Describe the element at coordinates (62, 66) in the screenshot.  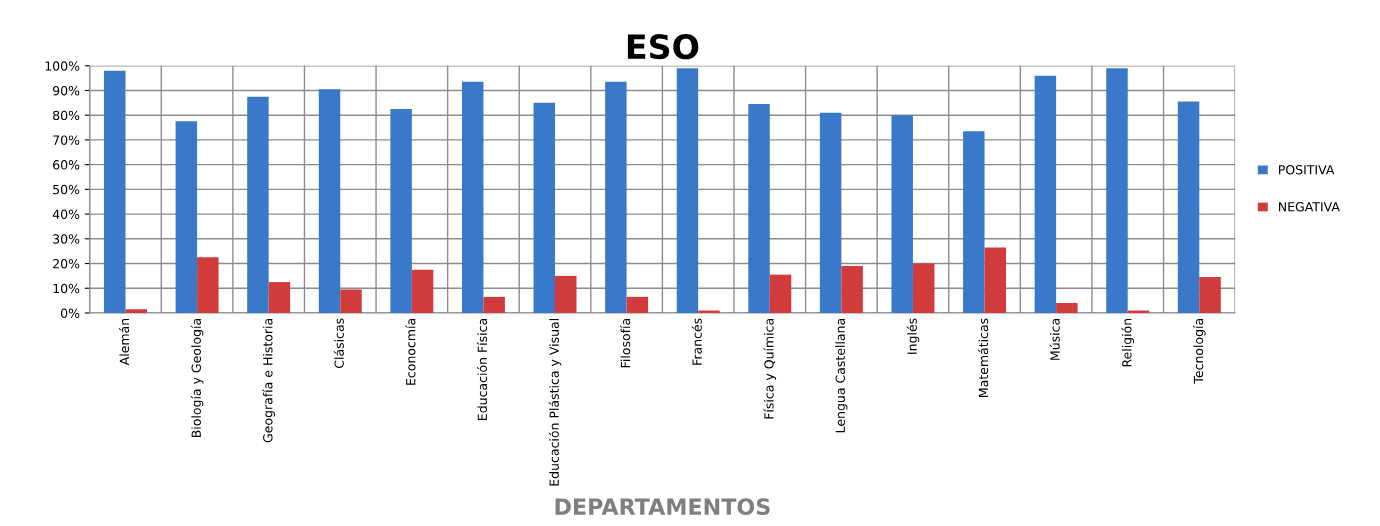
I see `y-tick-label: 100%` at that location.